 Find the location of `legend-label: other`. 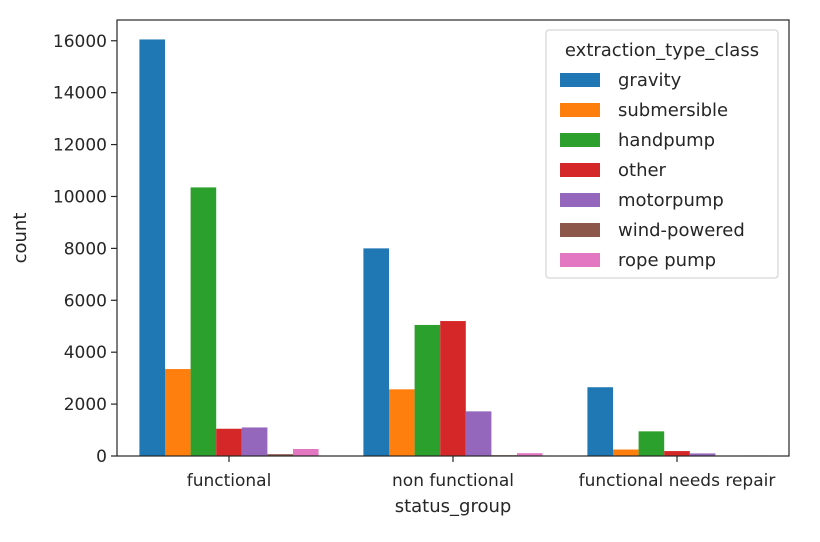

legend-label: other is located at coordinates (642, 170).